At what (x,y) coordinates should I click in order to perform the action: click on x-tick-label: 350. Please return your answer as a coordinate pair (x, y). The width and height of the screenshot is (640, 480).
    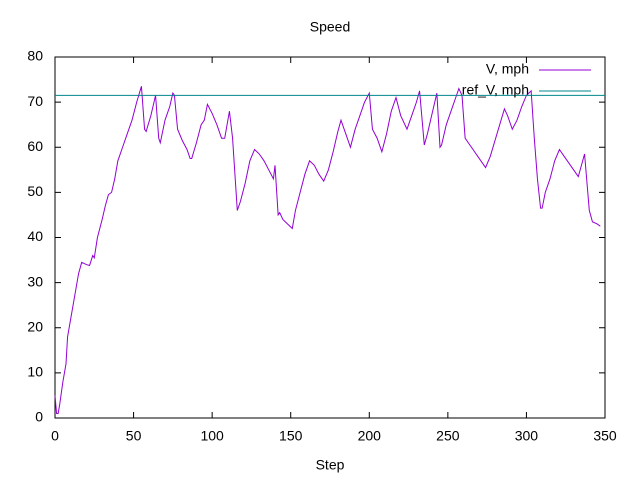
    Looking at the image, I should click on (605, 436).